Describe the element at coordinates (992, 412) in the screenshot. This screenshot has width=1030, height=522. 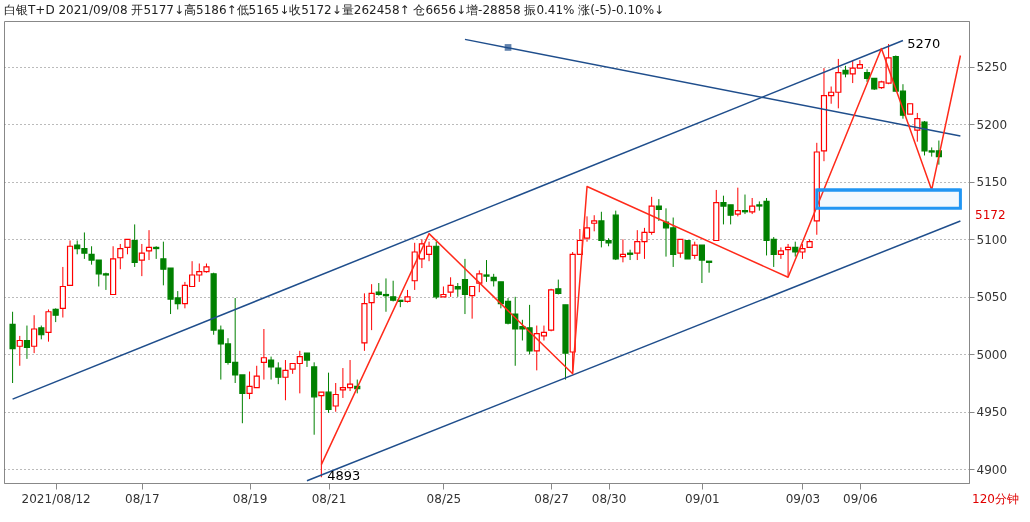
I see `y-tick-label: 4950` at that location.